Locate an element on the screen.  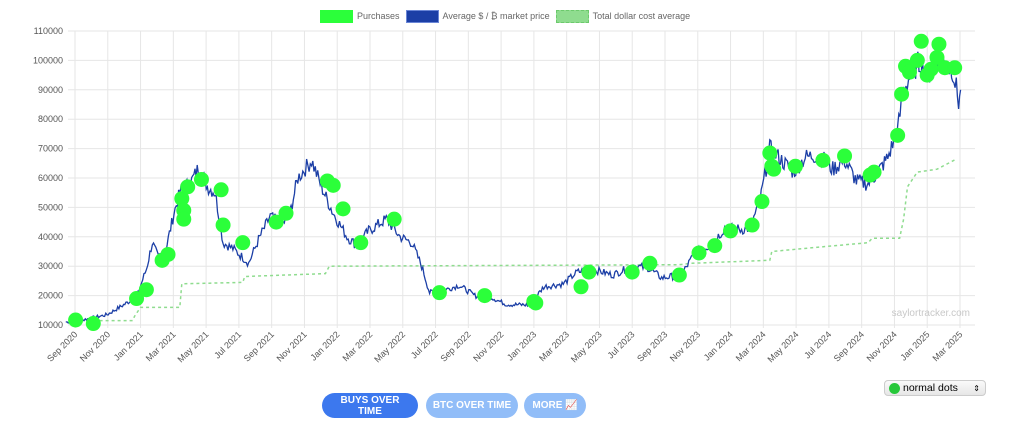
x-tick-label: May 2021 is located at coordinates (193, 346).